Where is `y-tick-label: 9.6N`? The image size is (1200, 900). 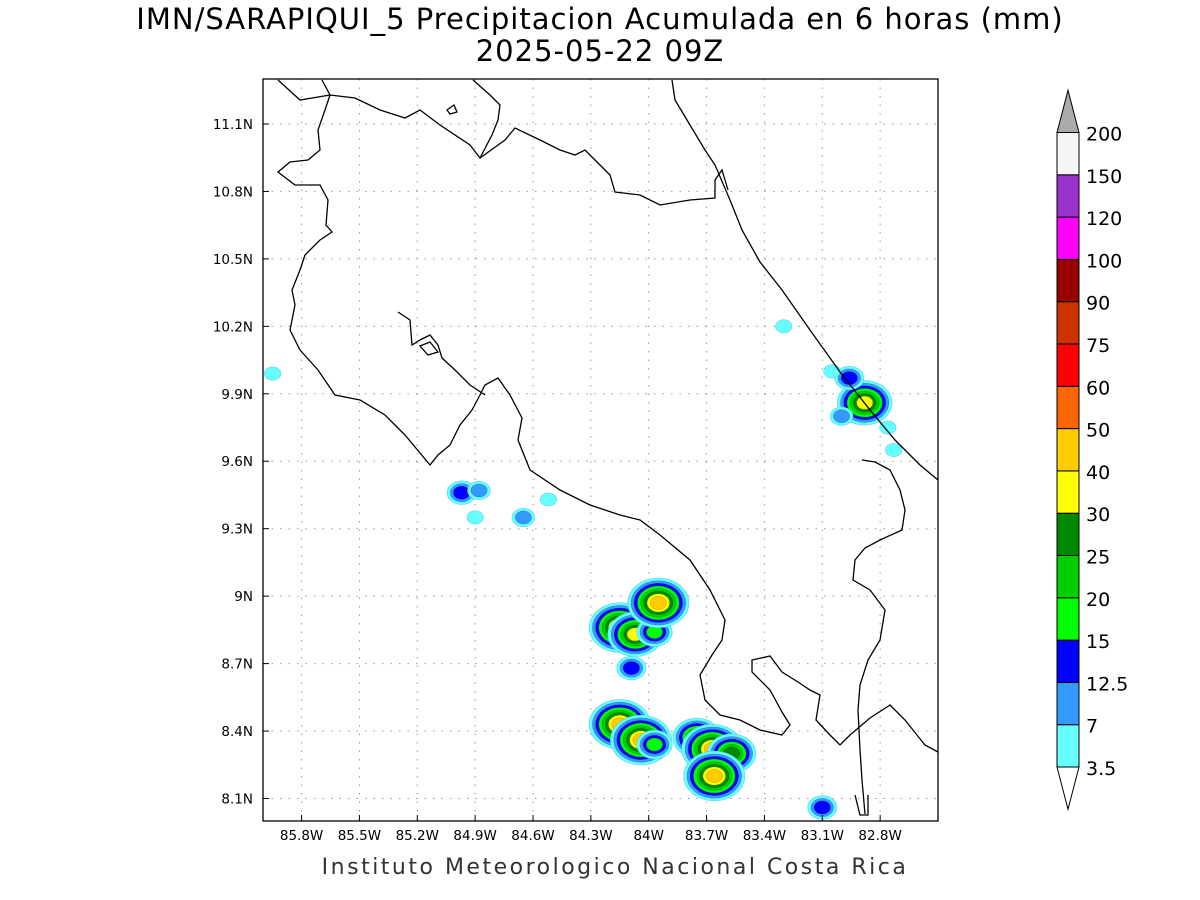 y-tick-label: 9.6N is located at coordinates (237, 462).